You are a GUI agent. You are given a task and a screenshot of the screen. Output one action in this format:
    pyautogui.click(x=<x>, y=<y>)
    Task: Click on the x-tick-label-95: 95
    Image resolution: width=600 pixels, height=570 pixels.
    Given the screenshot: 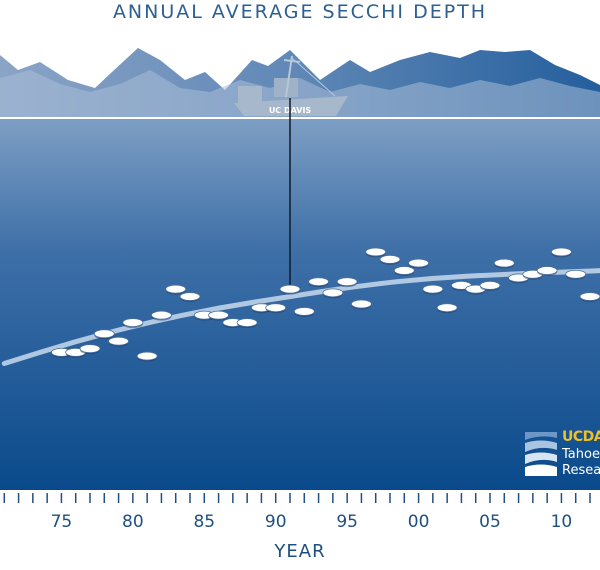 What is the action you would take?
    pyautogui.click(x=347, y=522)
    